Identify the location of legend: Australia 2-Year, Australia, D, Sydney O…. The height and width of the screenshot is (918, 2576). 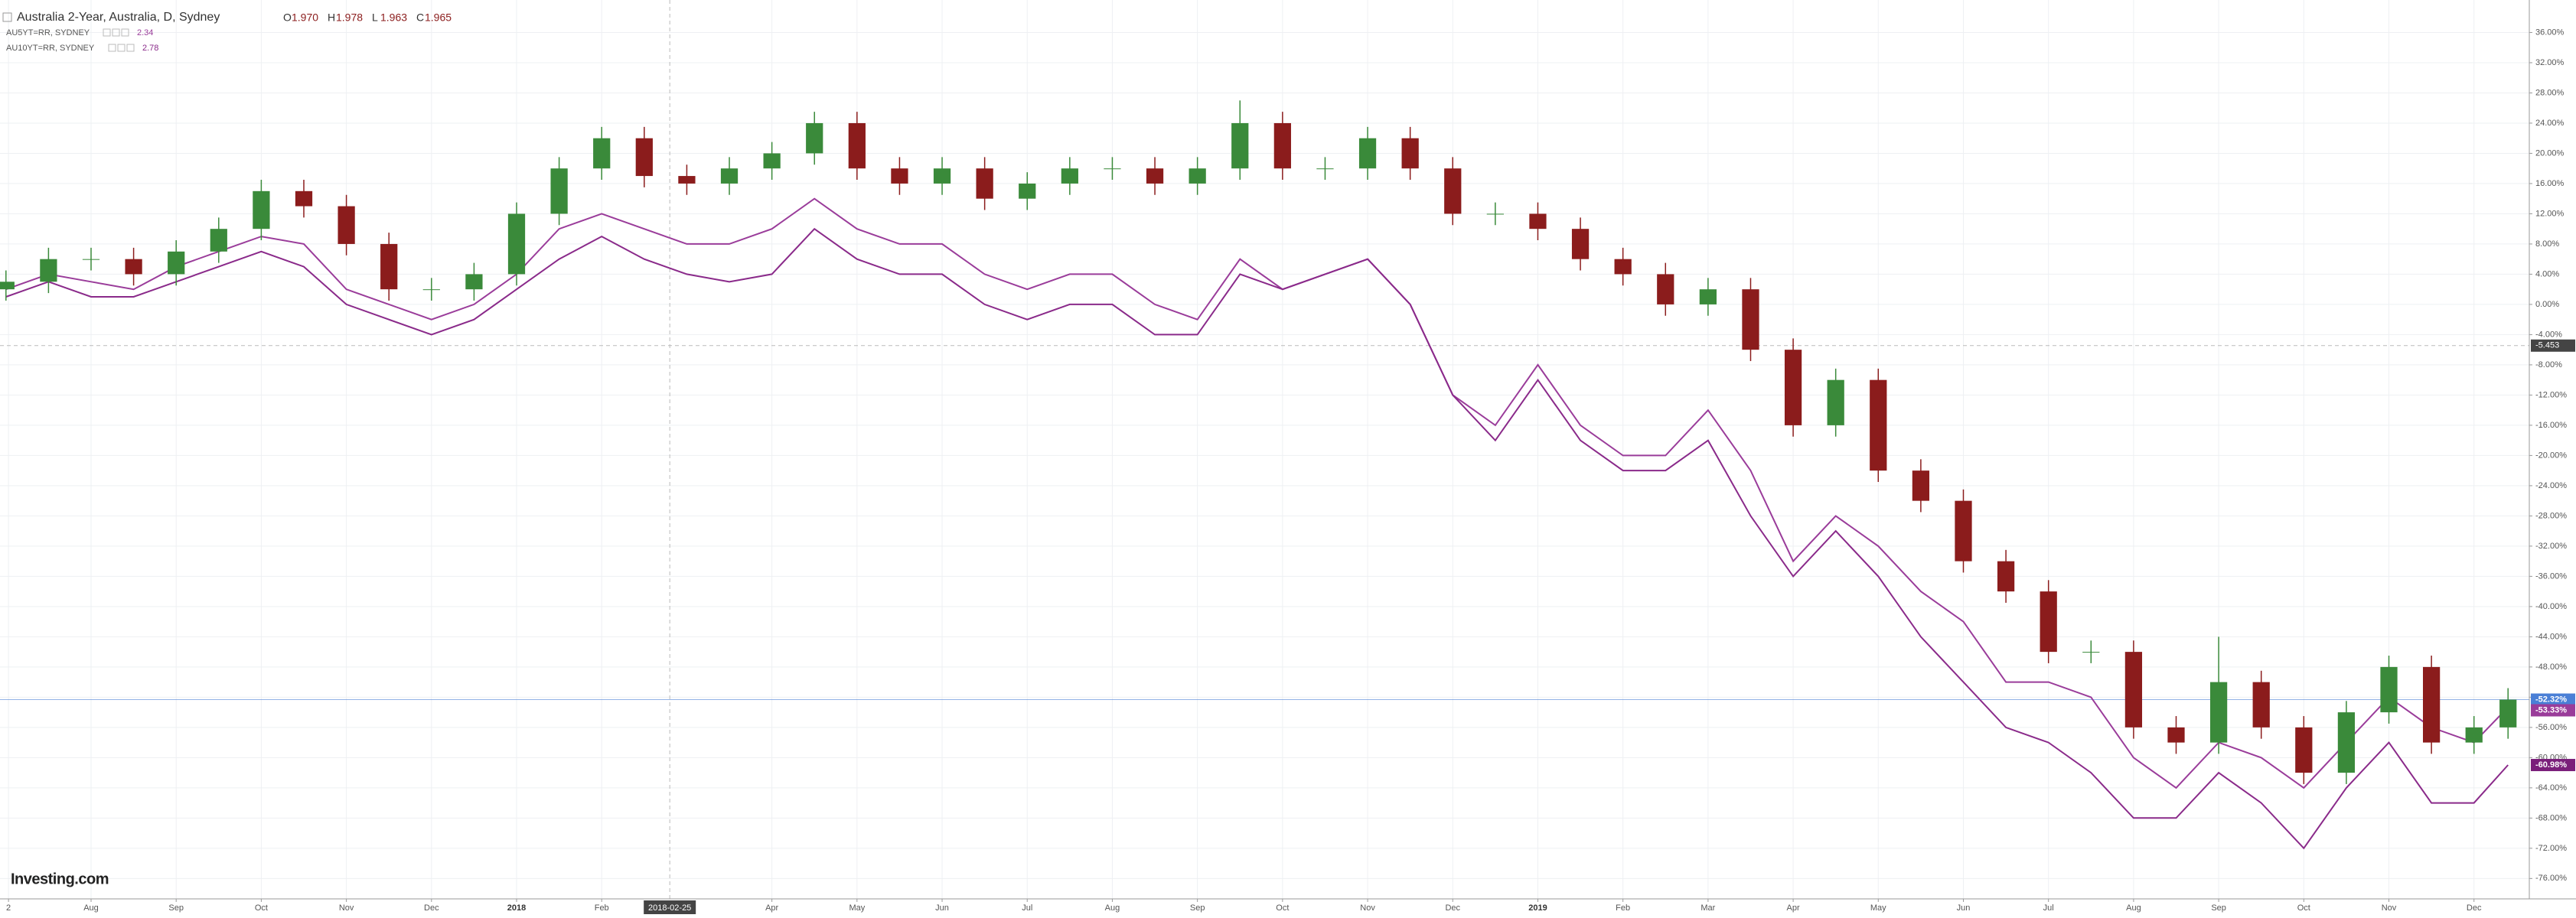
(227, 32).